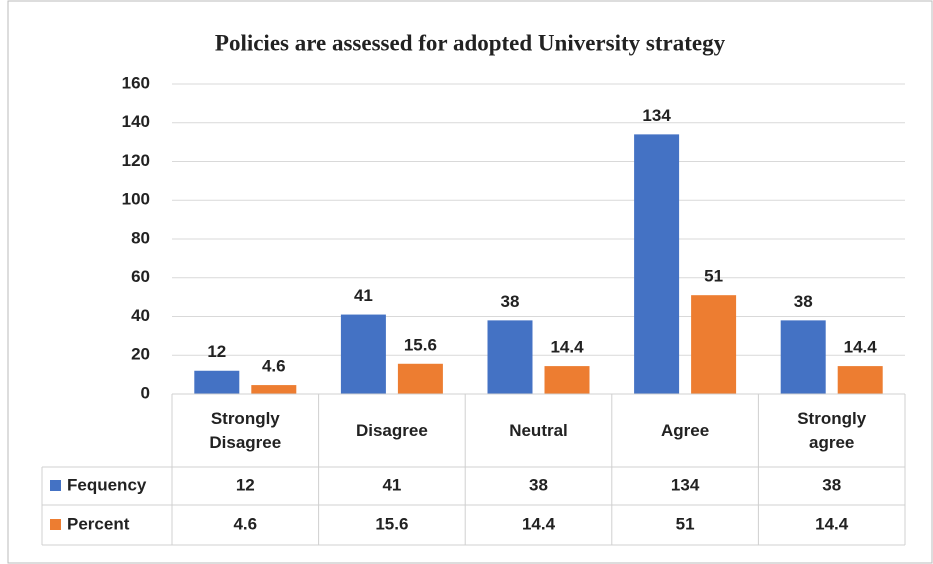 The image size is (933, 564). What do you see at coordinates (420, 344) in the screenshot?
I see `data-label: 15.6` at bounding box center [420, 344].